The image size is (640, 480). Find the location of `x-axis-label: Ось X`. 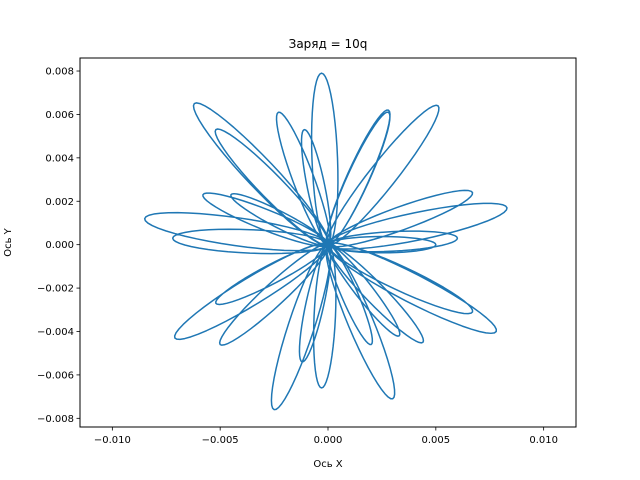

x-axis-label: Ось X is located at coordinates (327, 464).